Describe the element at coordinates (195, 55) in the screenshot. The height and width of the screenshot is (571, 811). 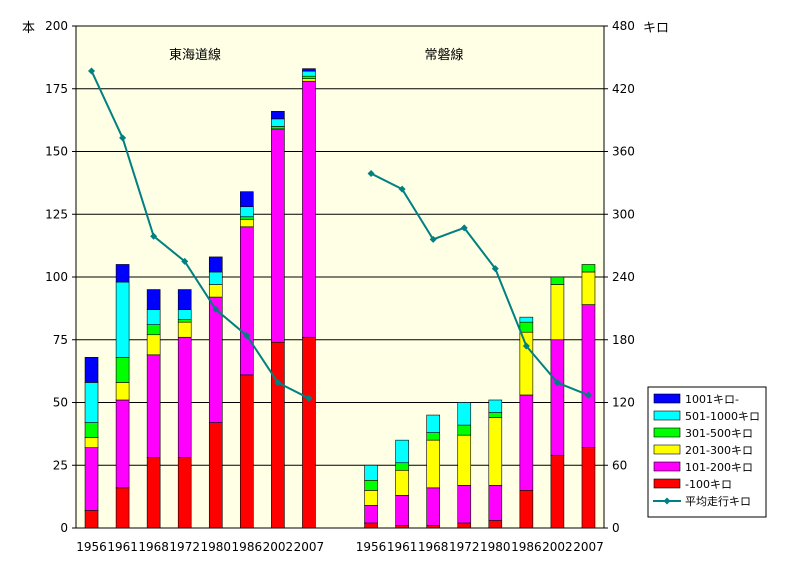
I see `group-label: 東海道線` at that location.